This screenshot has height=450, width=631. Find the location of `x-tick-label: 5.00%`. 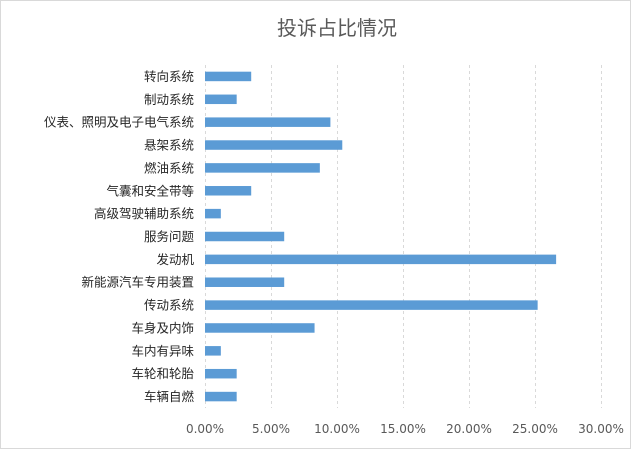

x-tick-label: 5.00% is located at coordinates (271, 429).